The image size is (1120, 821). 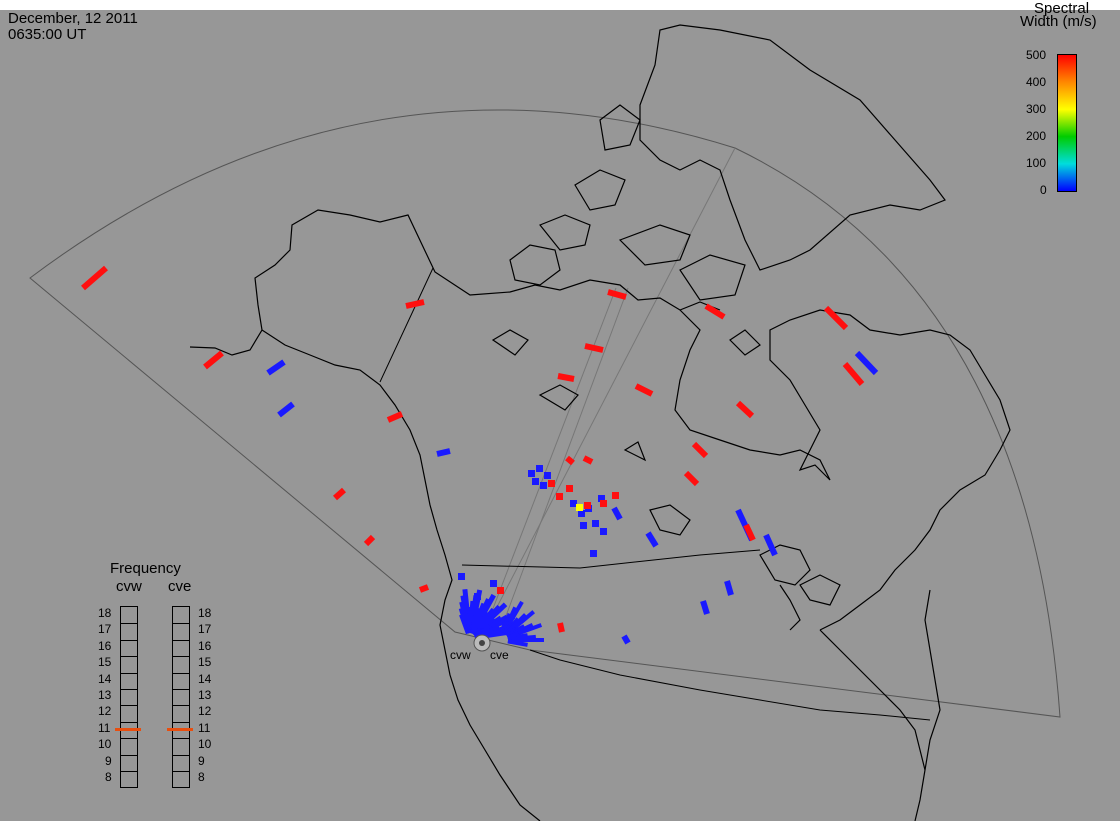 I want to click on colorbar-tick-label: 400, so click(x=1036, y=82).